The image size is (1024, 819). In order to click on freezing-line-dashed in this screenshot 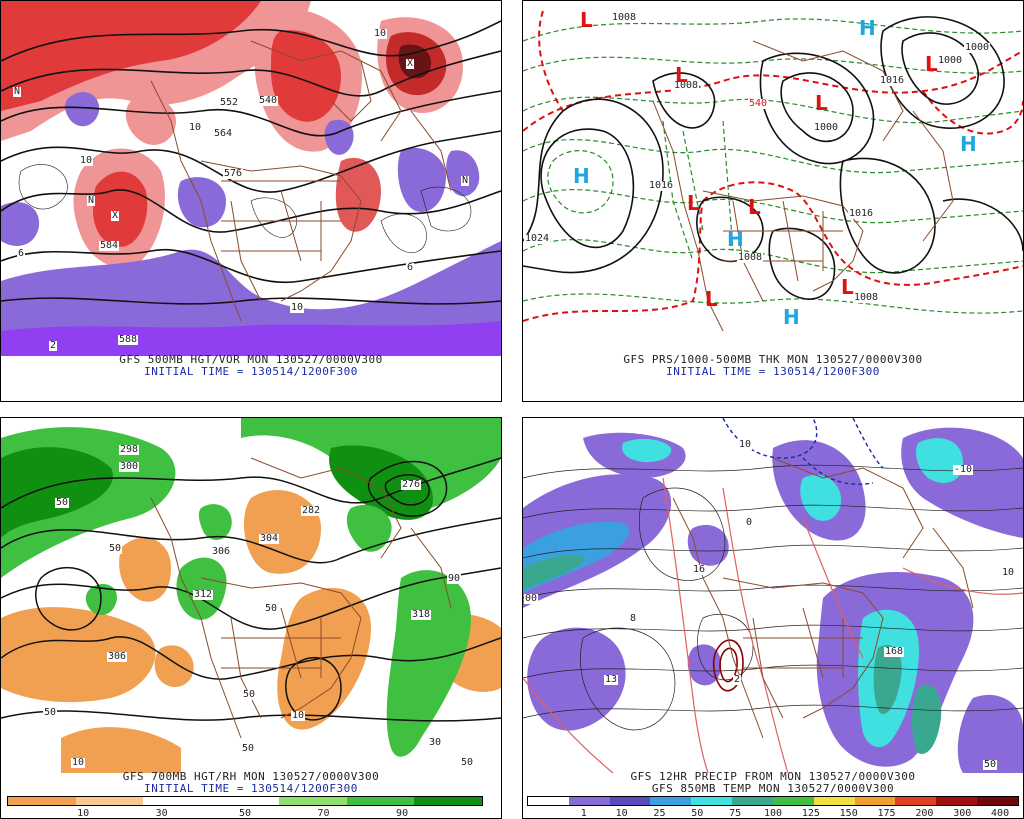, I will do `click(803, 451)`.